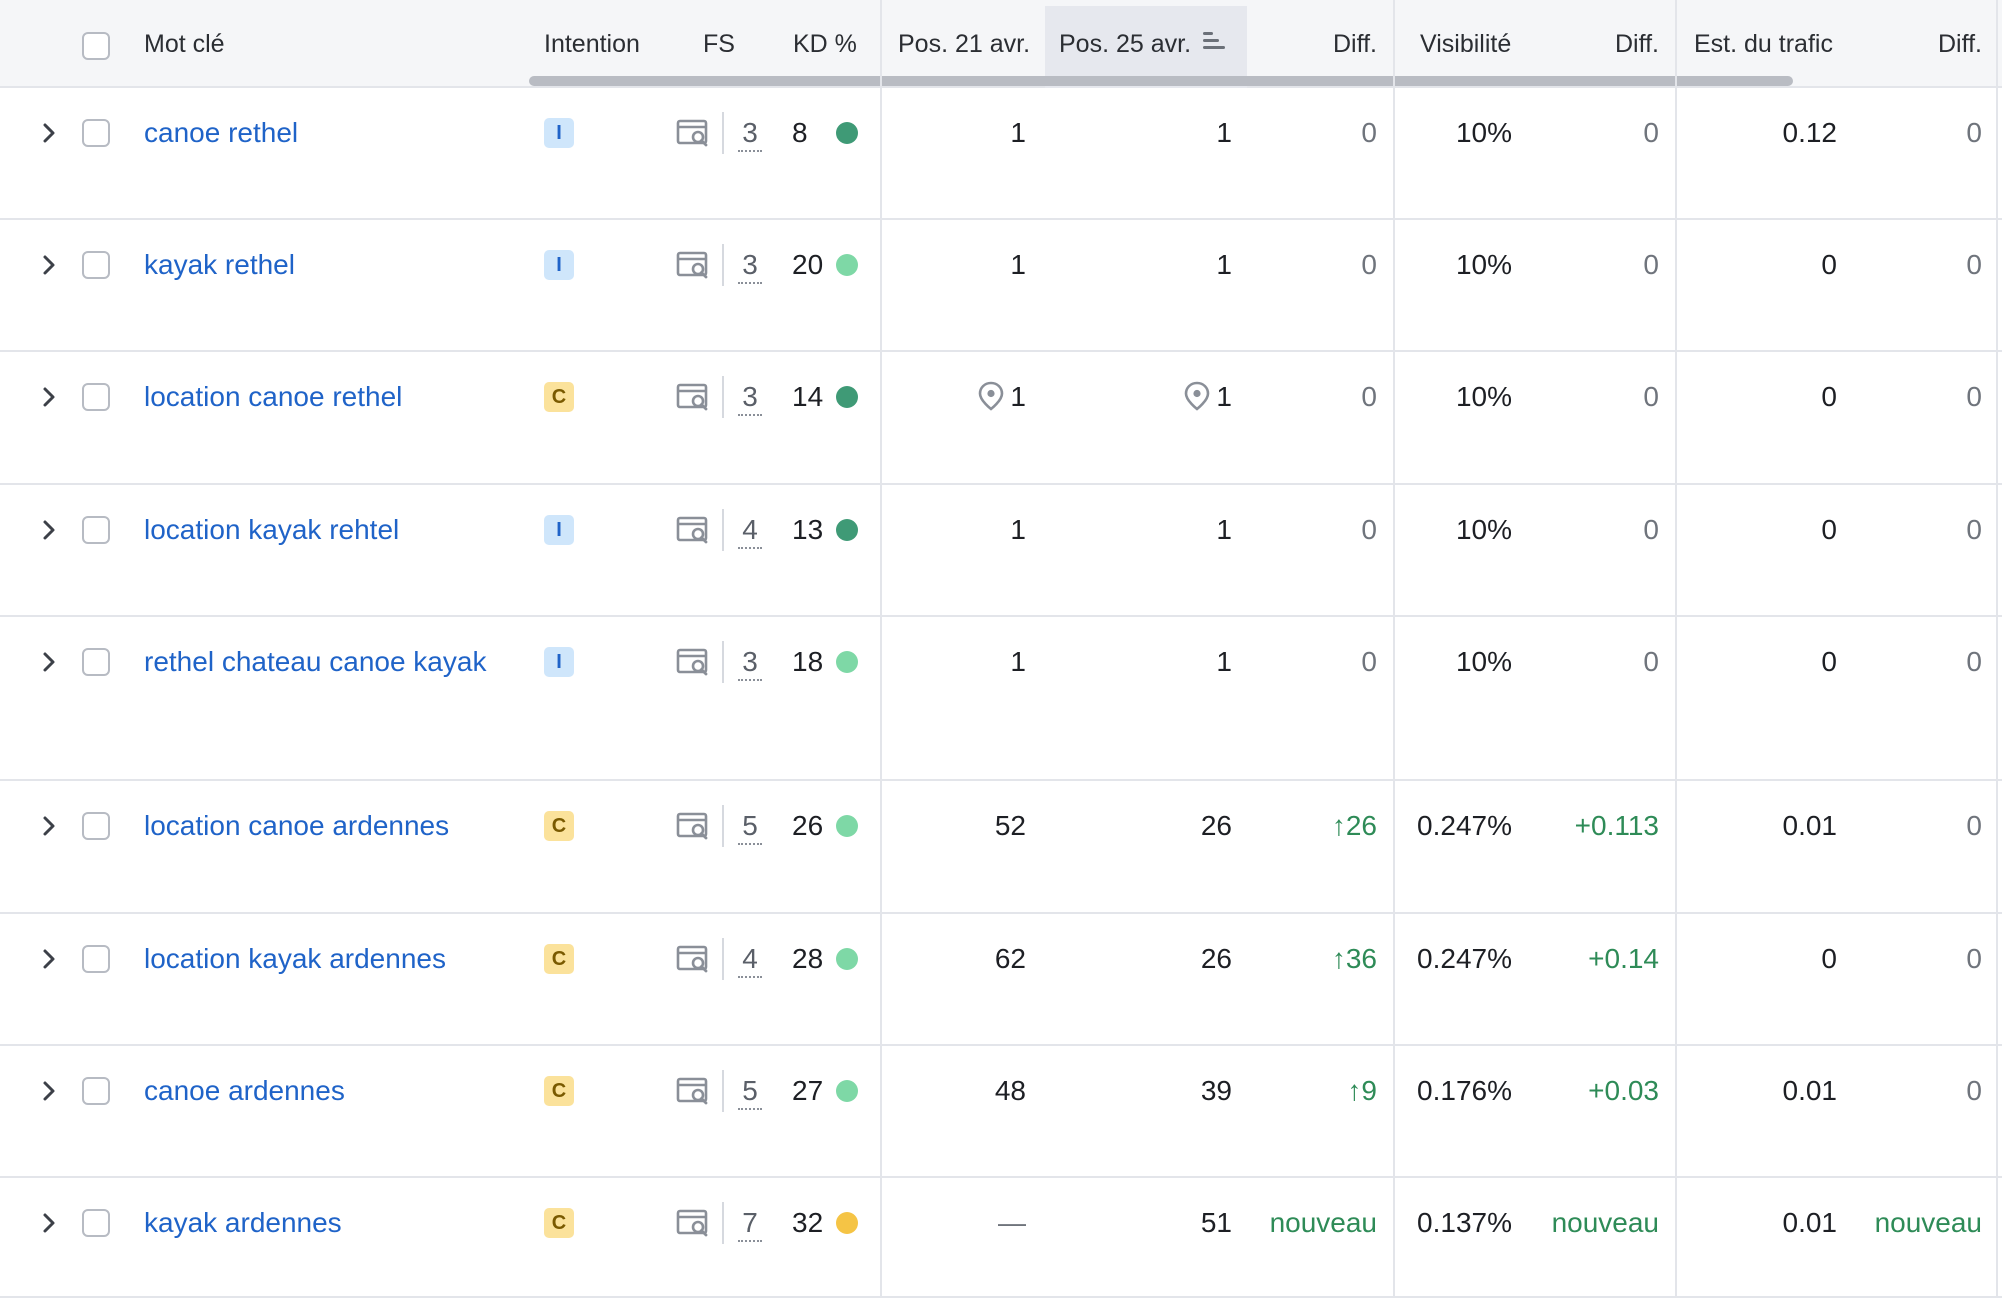 Image resolution: width=2002 pixels, height=1298 pixels. What do you see at coordinates (1637, 44) in the screenshot?
I see `header-diff-visibility: Diff.` at bounding box center [1637, 44].